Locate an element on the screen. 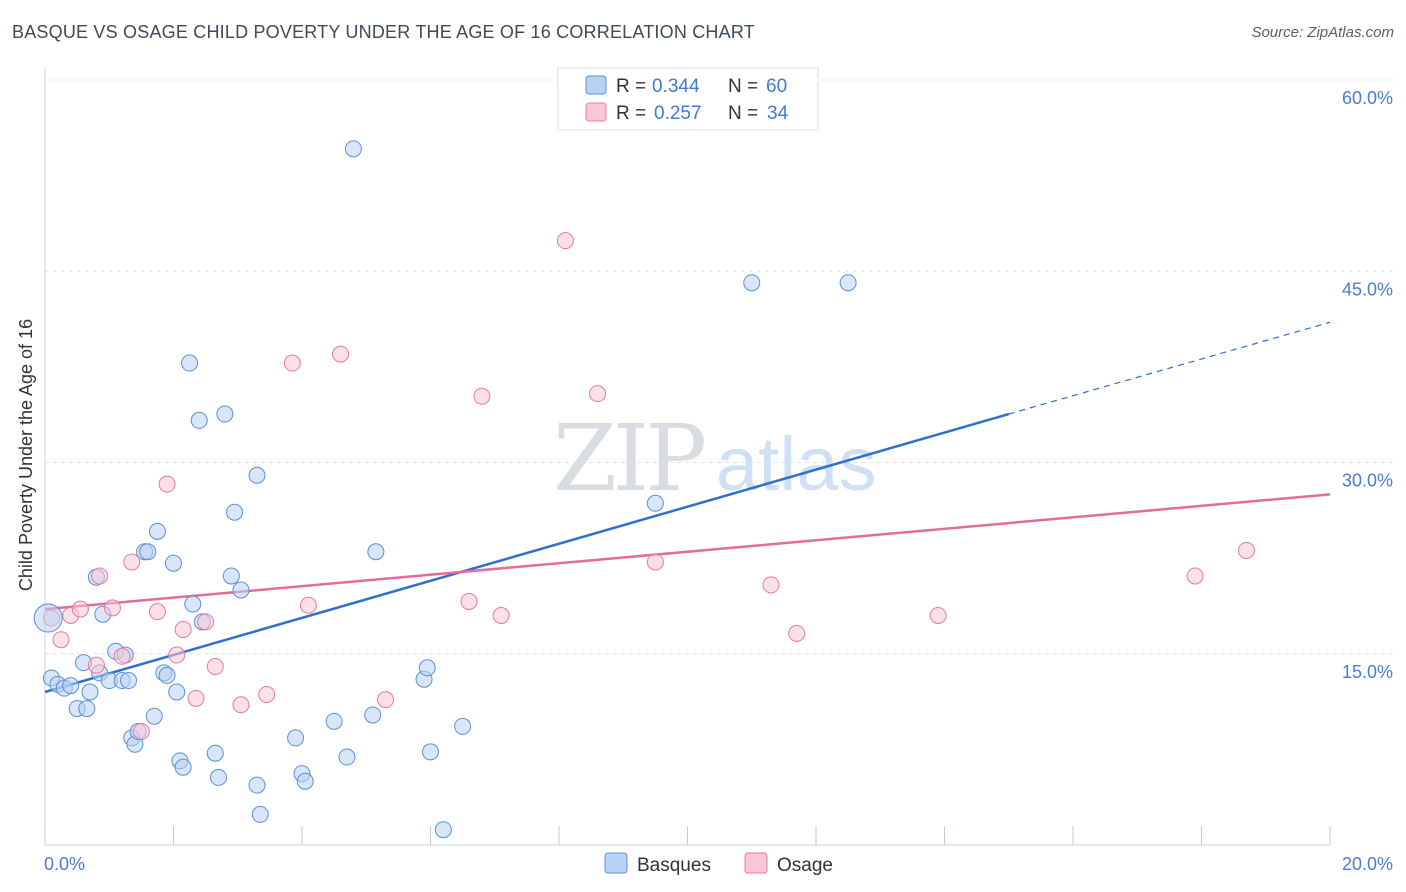 This screenshot has width=1406, height=892. watermark-atlas: atlas is located at coordinates (796, 464).